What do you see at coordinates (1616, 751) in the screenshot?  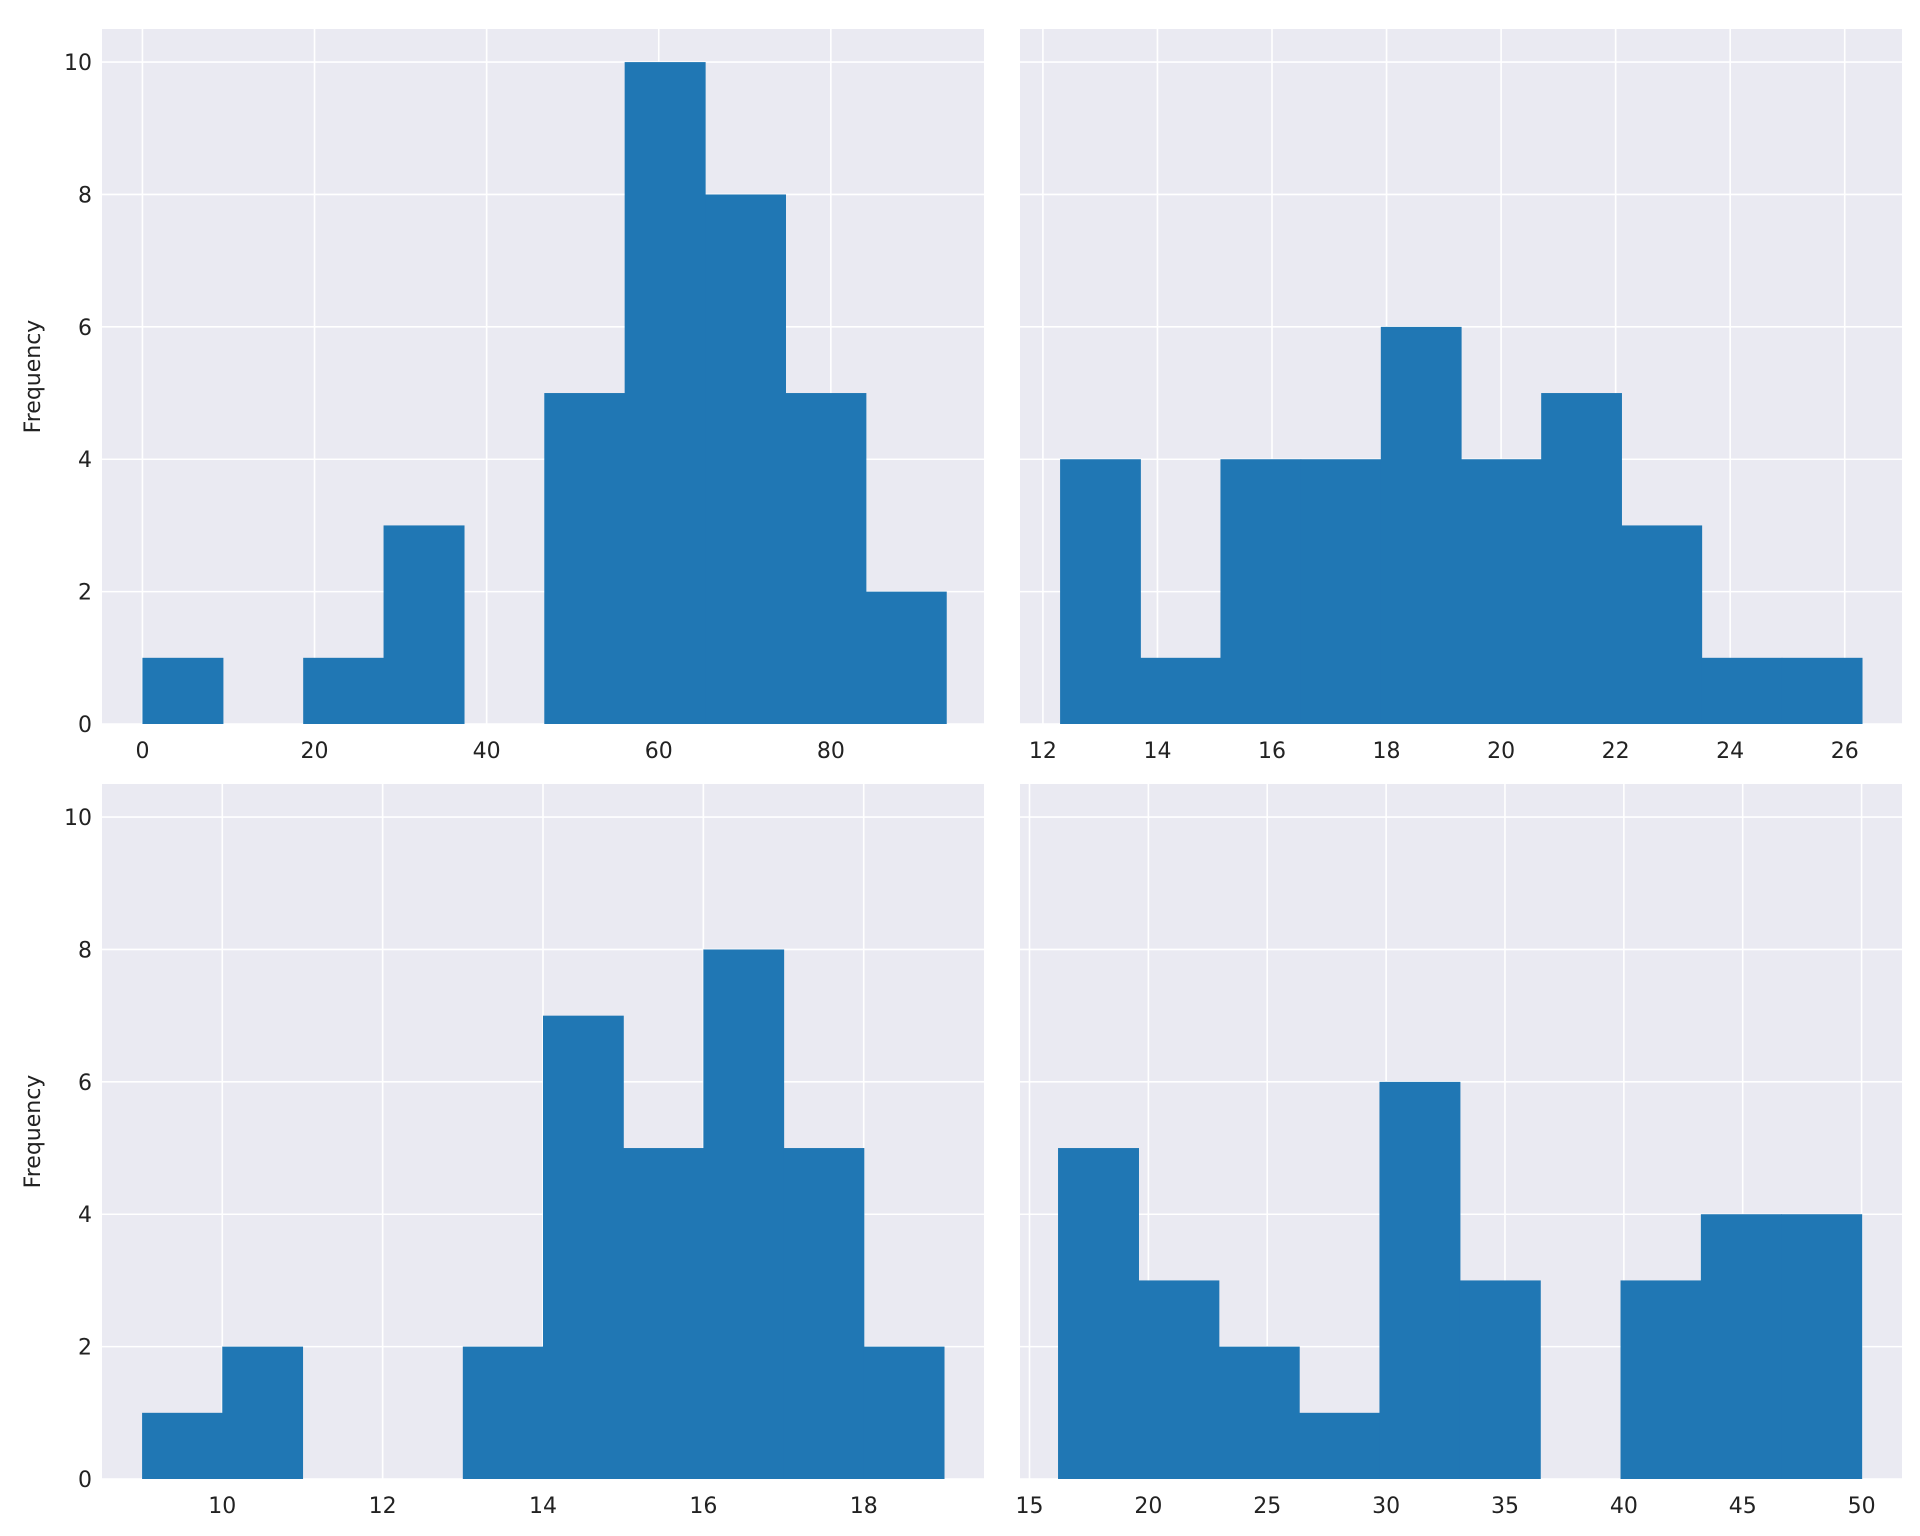 I see `x-tick-label: 22` at bounding box center [1616, 751].